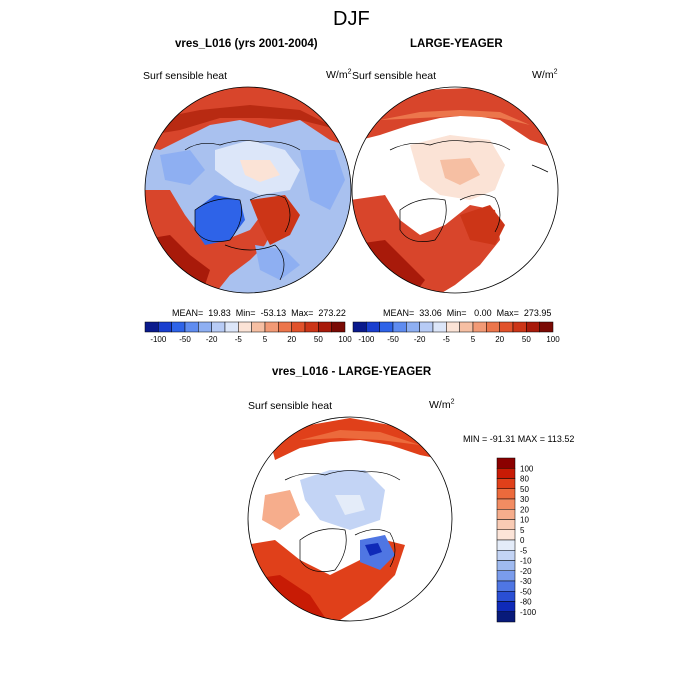  Describe the element at coordinates (522, 540) in the screenshot. I see `colorbar3-tick-label: 0` at that location.